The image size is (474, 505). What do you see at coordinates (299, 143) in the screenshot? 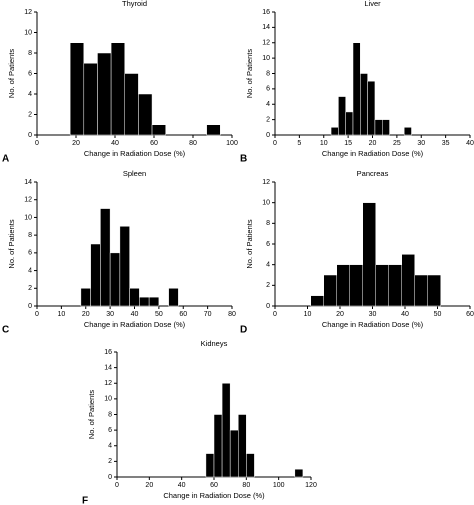
I see `x-tick-label: 5` at bounding box center [299, 143].